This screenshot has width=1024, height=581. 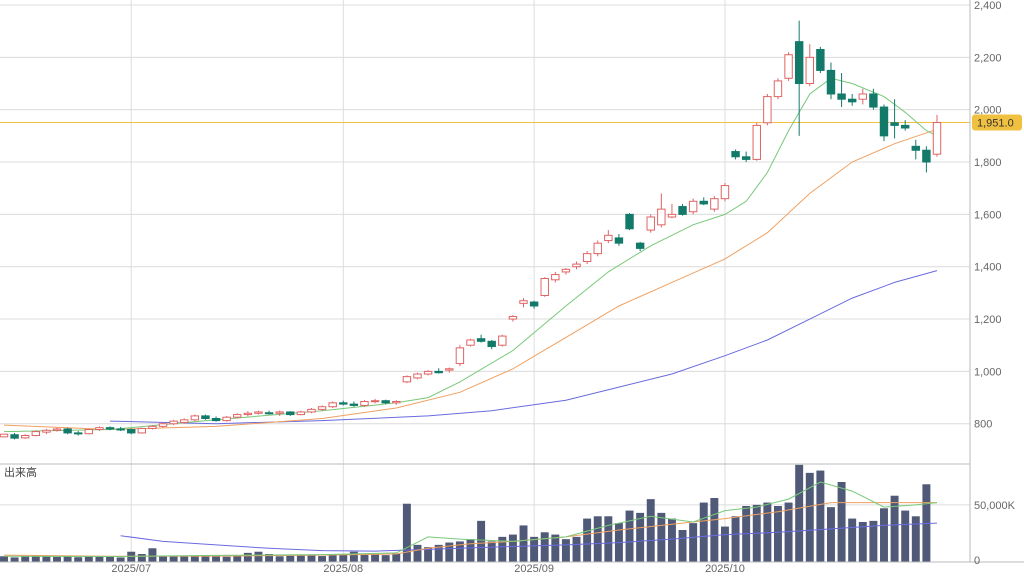 I want to click on price-tick-label: 2,200, so click(x=988, y=58).